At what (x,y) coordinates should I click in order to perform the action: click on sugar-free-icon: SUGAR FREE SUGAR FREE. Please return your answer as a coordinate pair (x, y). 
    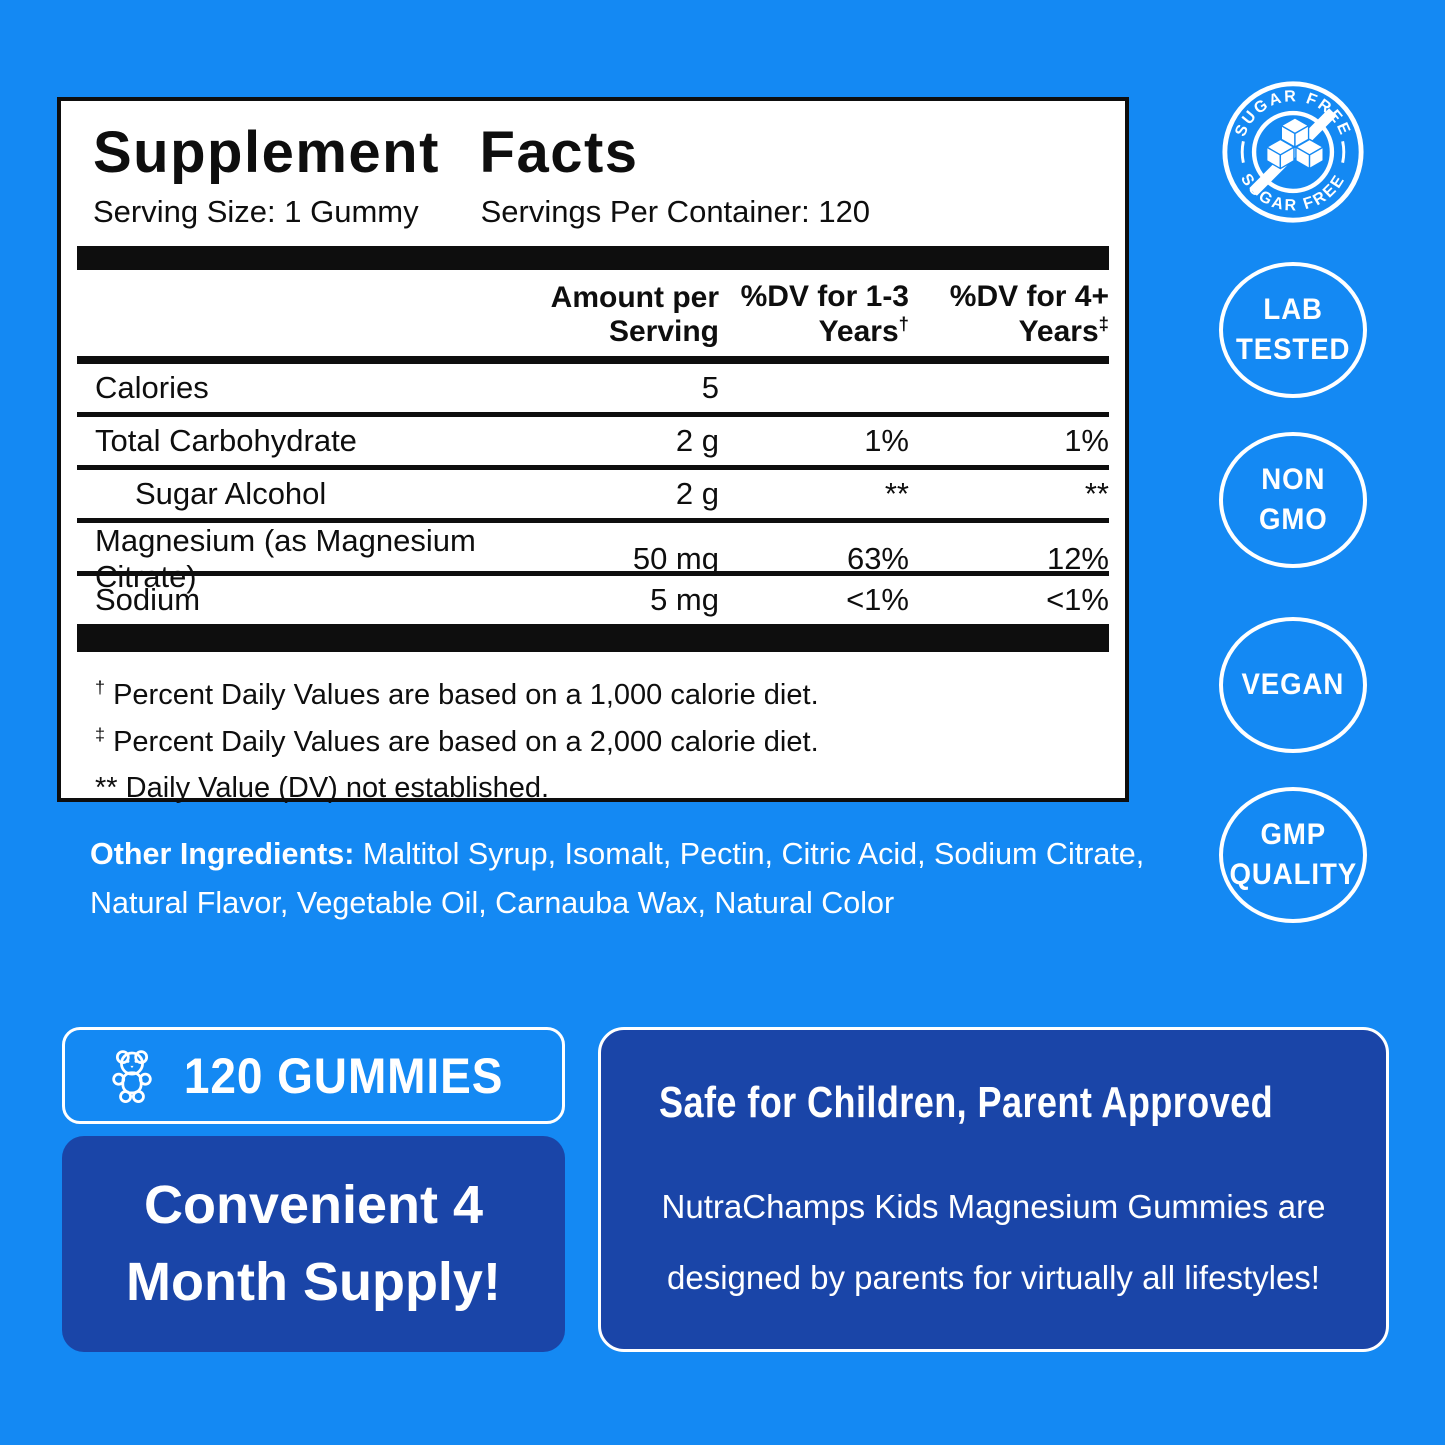
    Looking at the image, I should click on (1293, 152).